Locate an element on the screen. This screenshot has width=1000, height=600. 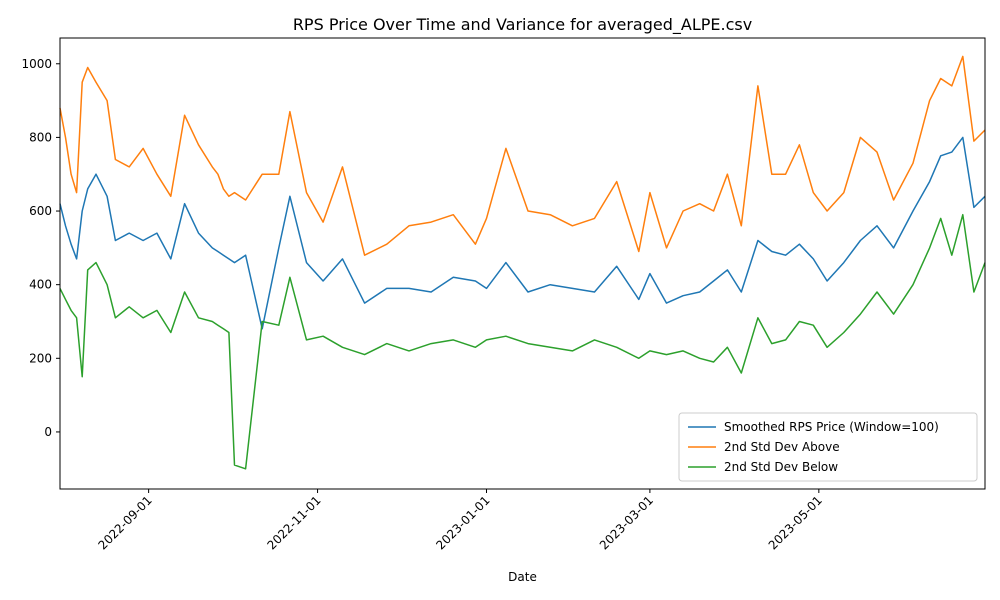
x-axis-label: Date is located at coordinates (522, 577).